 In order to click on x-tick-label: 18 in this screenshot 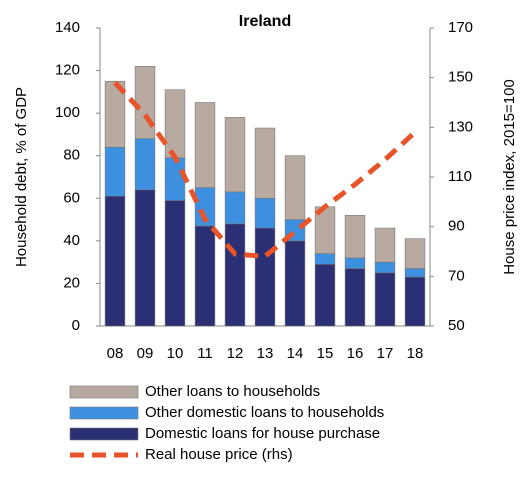, I will do `click(415, 353)`.